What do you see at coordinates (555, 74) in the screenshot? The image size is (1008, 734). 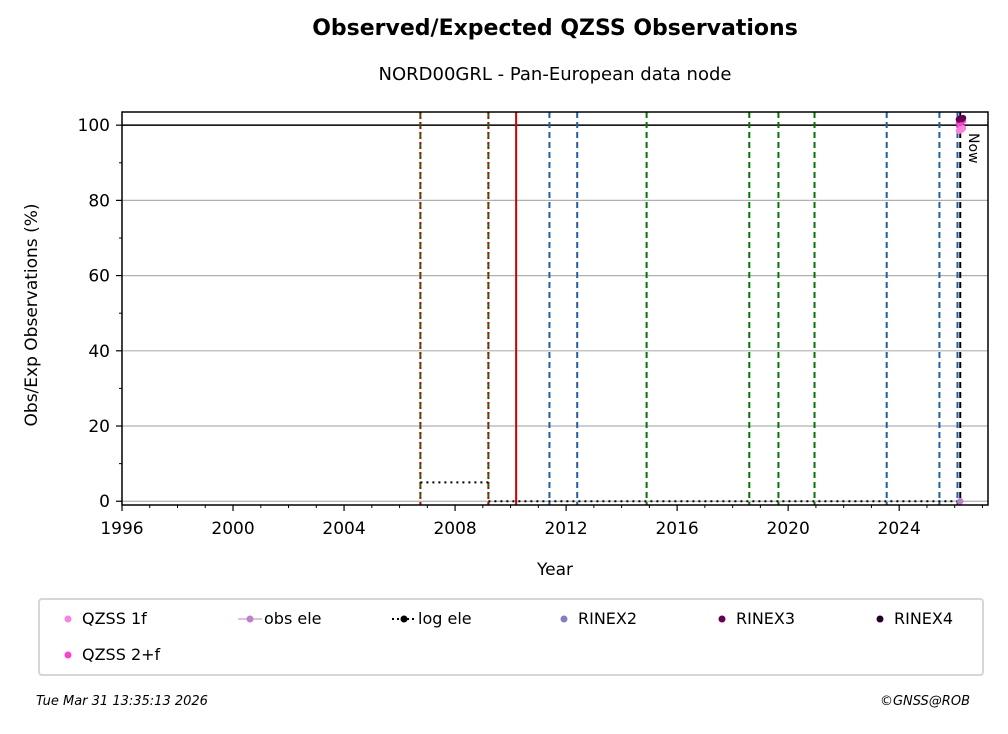 I see `chart-subtitle: NORD00GRL - Pan-European data node` at bounding box center [555, 74].